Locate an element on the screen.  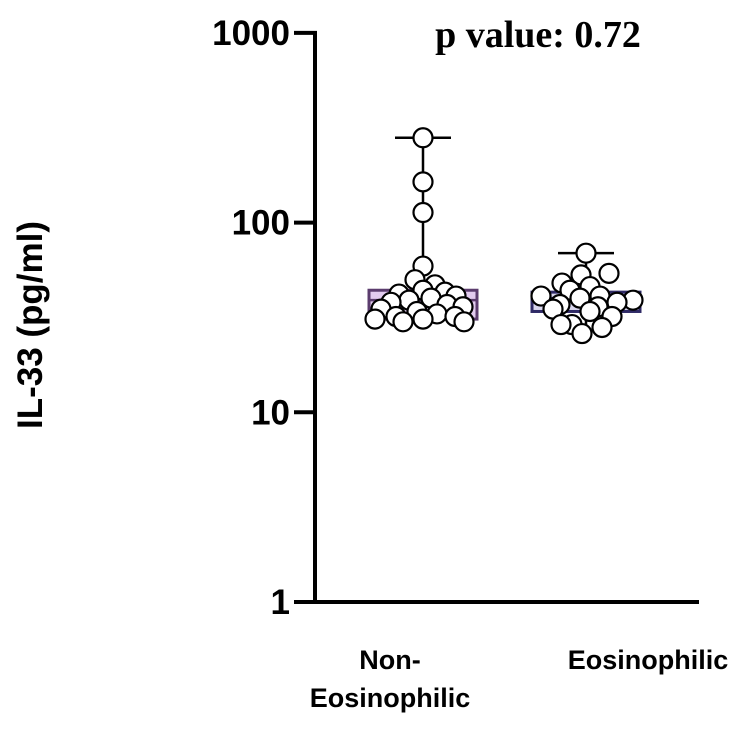
p-value-annotation: p value: 0.72 is located at coordinates (538, 35).